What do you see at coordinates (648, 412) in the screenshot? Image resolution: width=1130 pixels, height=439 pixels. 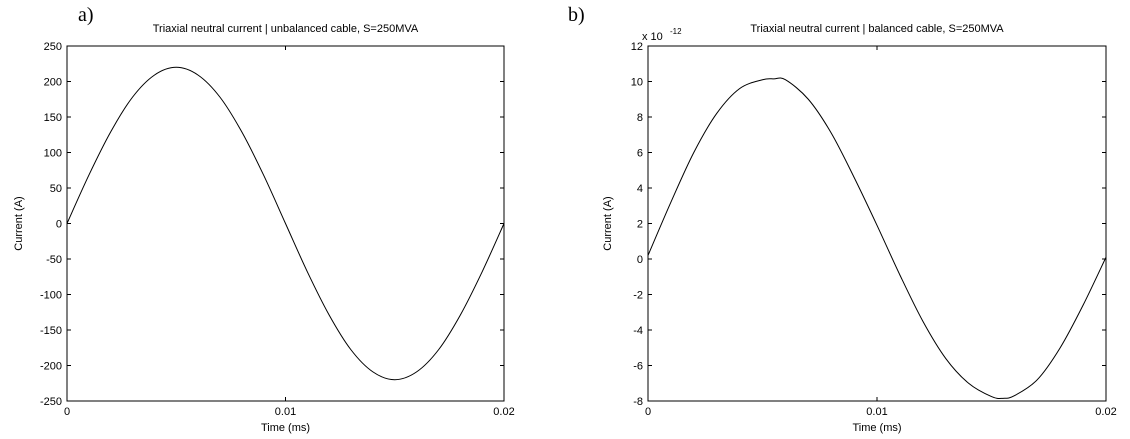 I see `x-tick-label-b: 0` at bounding box center [648, 412].